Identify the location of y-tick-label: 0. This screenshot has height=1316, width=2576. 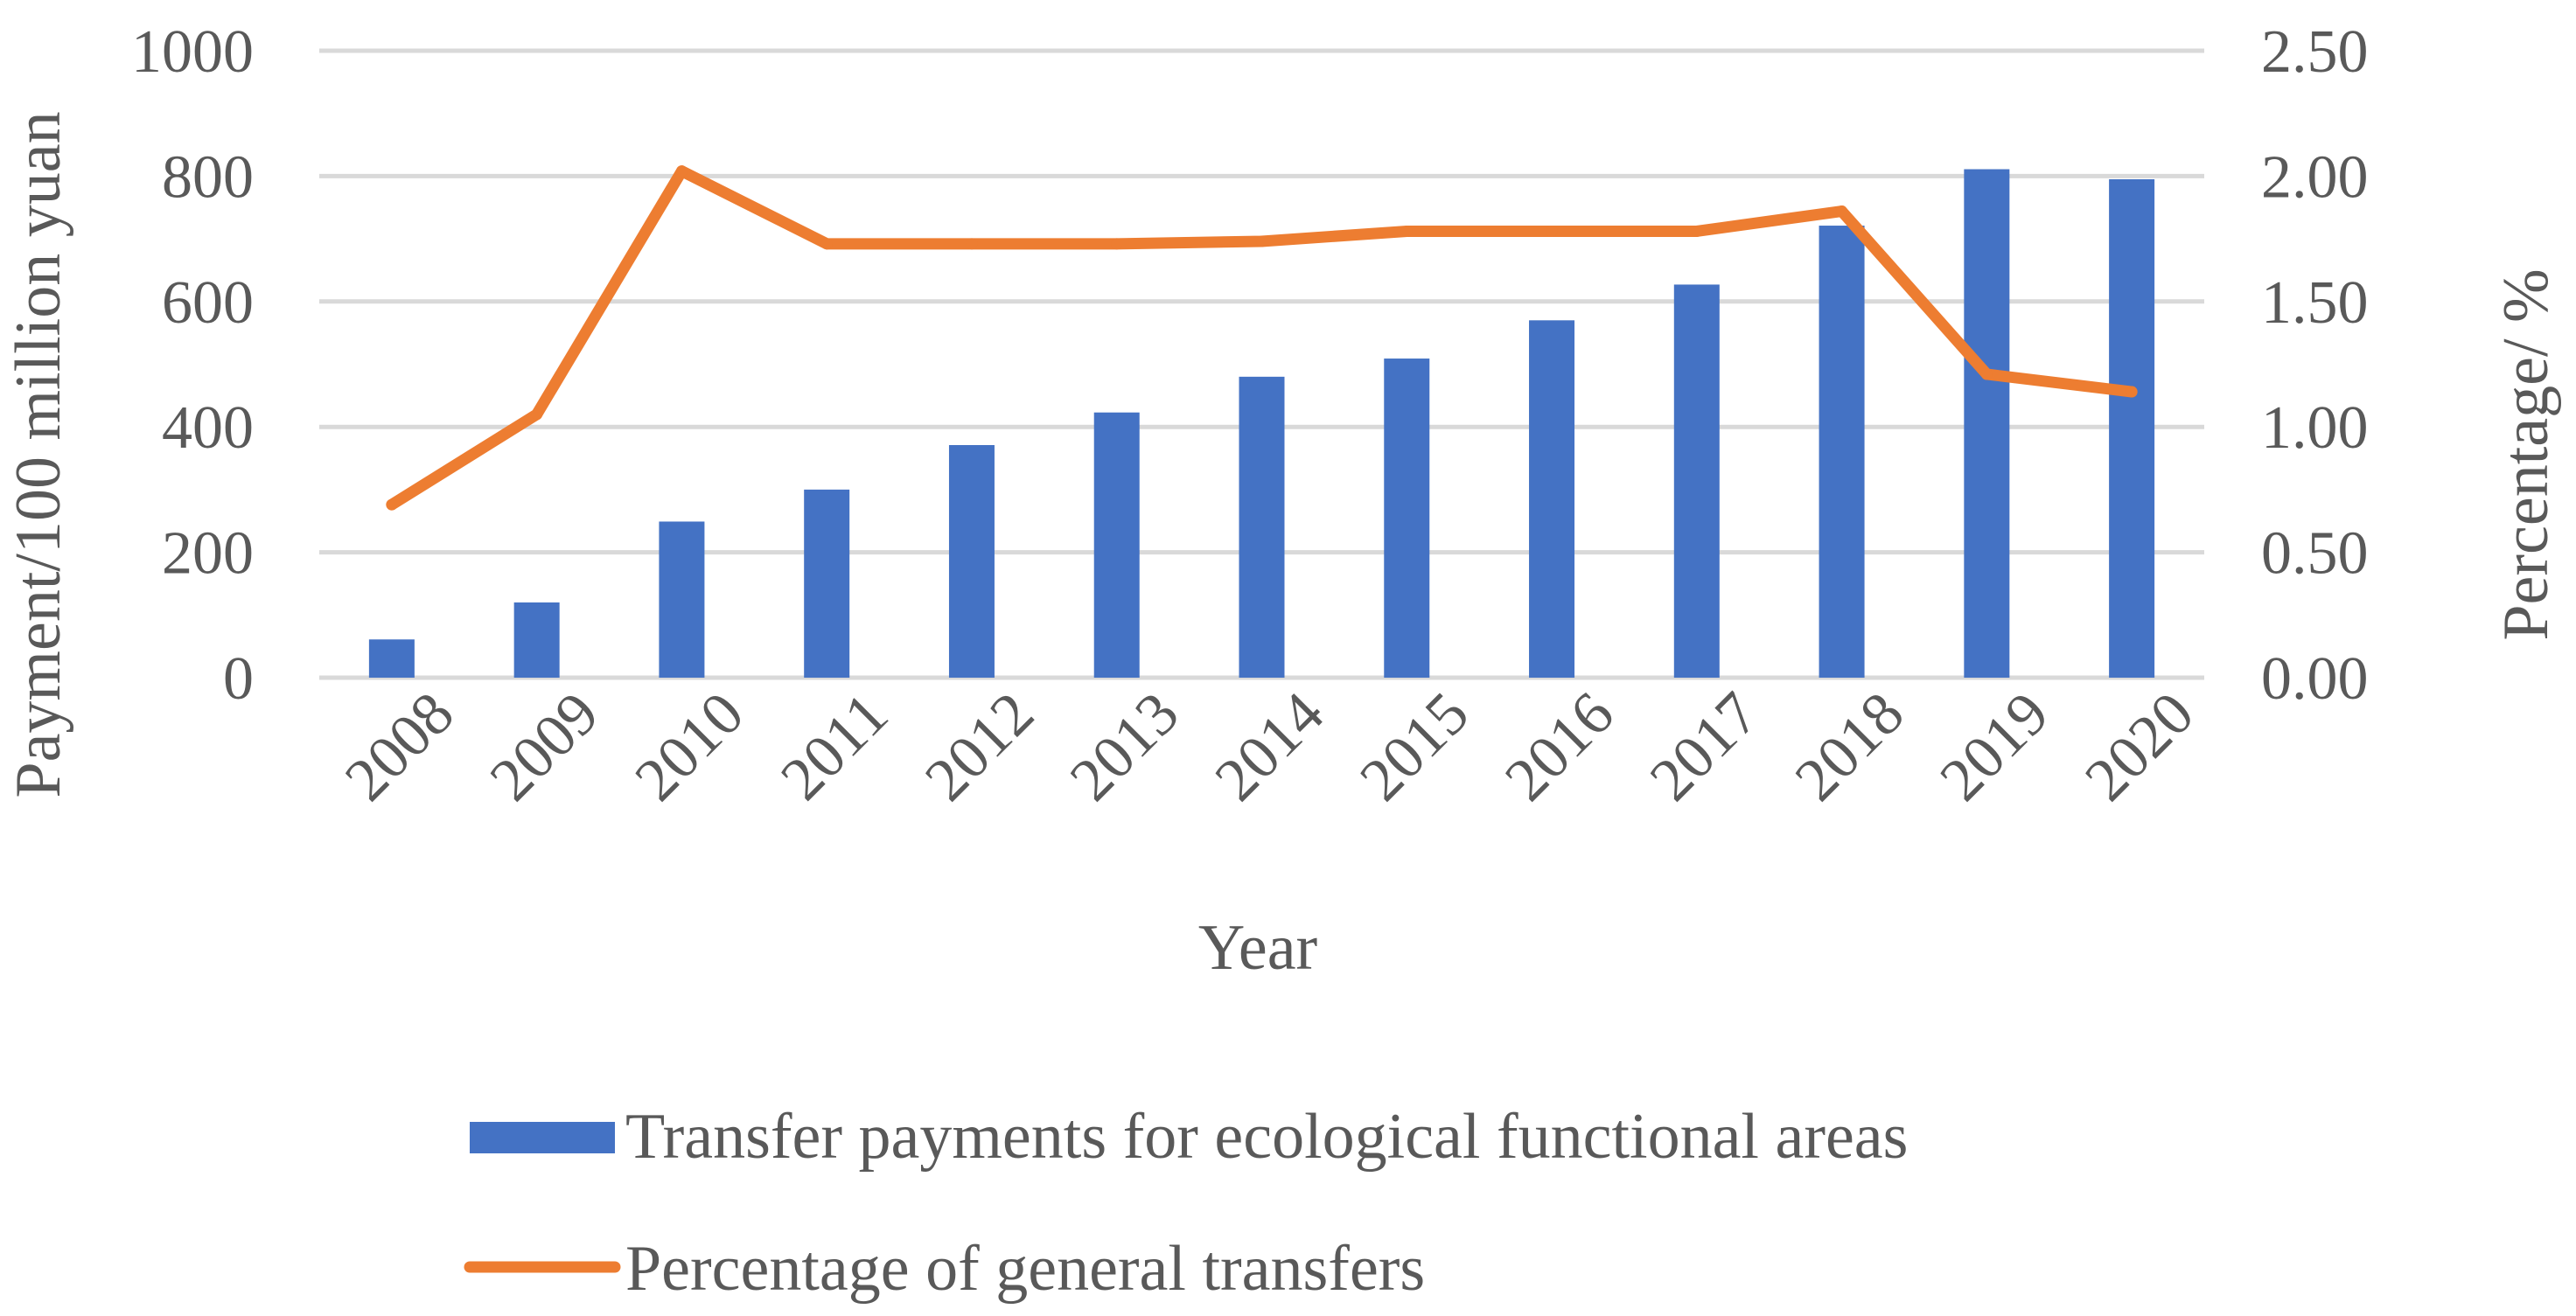
(238, 679).